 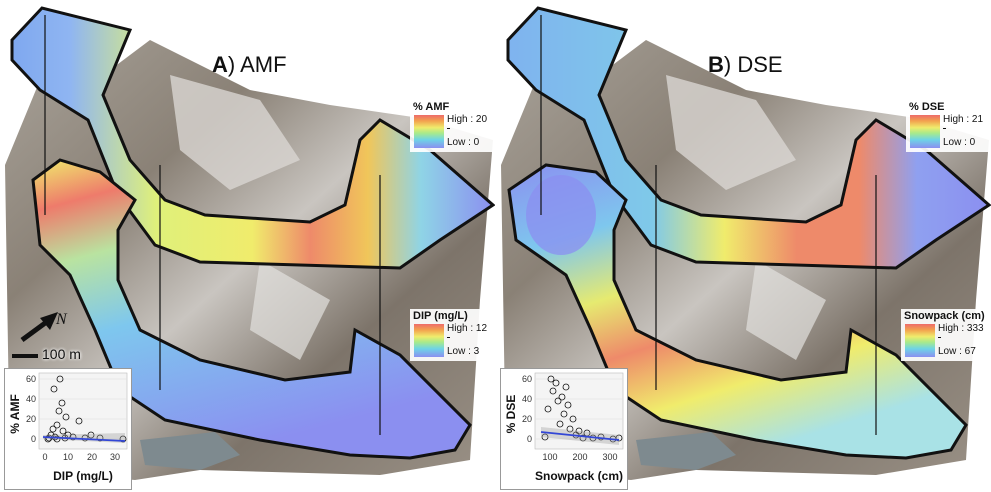 What do you see at coordinates (61, 354) in the screenshot?
I see `scale-bar-label: 100 m` at bounding box center [61, 354].